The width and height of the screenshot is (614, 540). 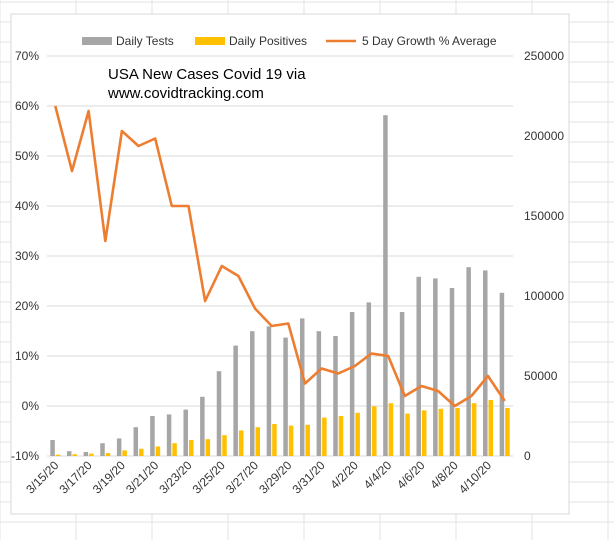 I want to click on right-tick-label: 250000, so click(x=544, y=56).